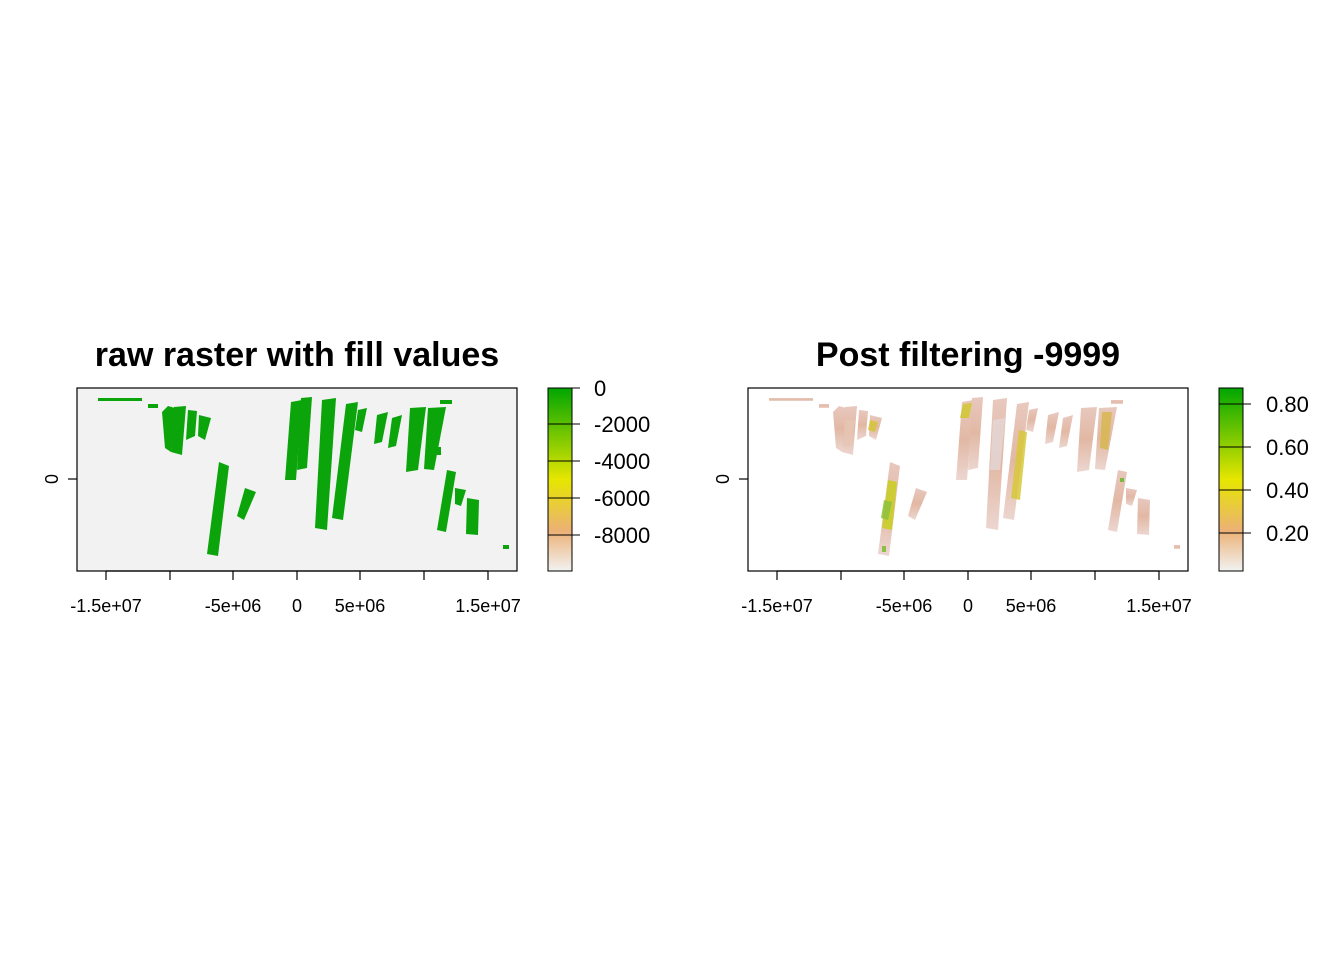 This screenshot has width=1344, height=960. Describe the element at coordinates (600, 388) in the screenshot. I see `legend-tick-label: 0` at that location.